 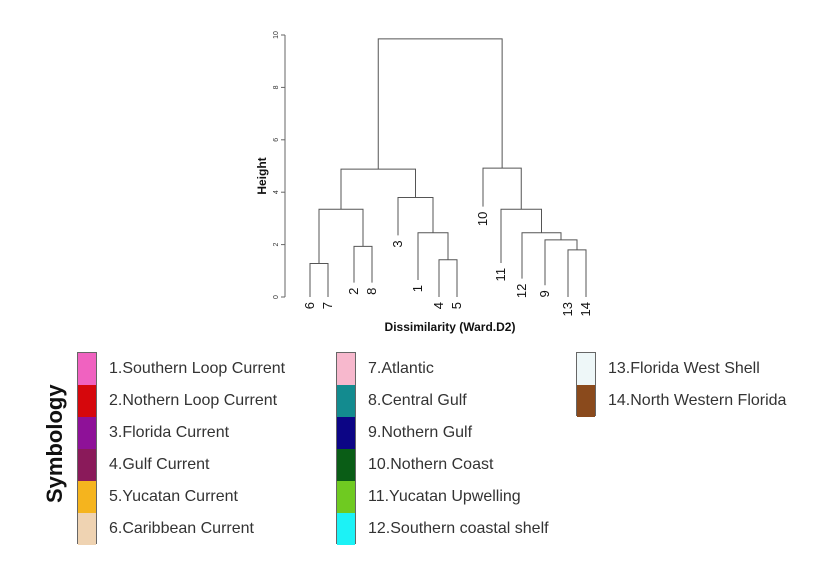 I want to click on leaf-label: 3, so click(x=397, y=243).